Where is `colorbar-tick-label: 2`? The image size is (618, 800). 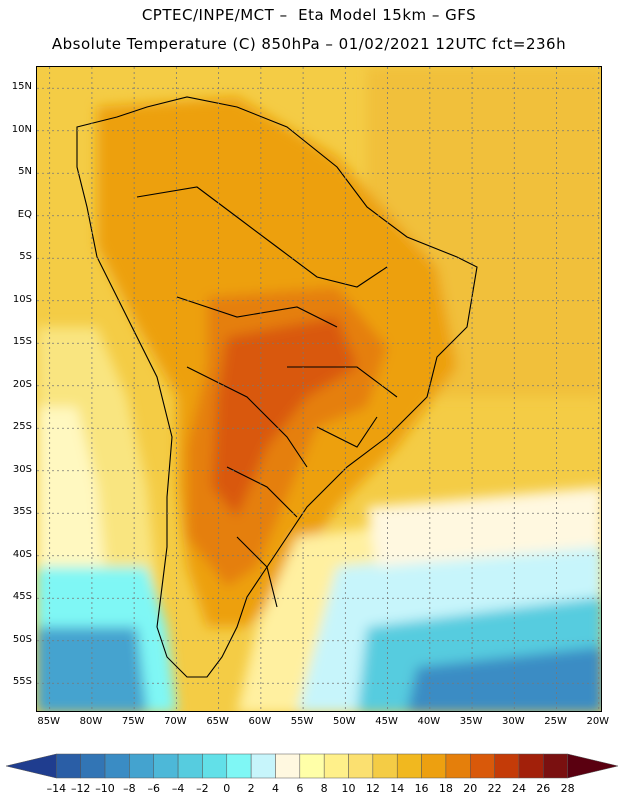
colorbar-tick-label: 2 is located at coordinates (251, 788).